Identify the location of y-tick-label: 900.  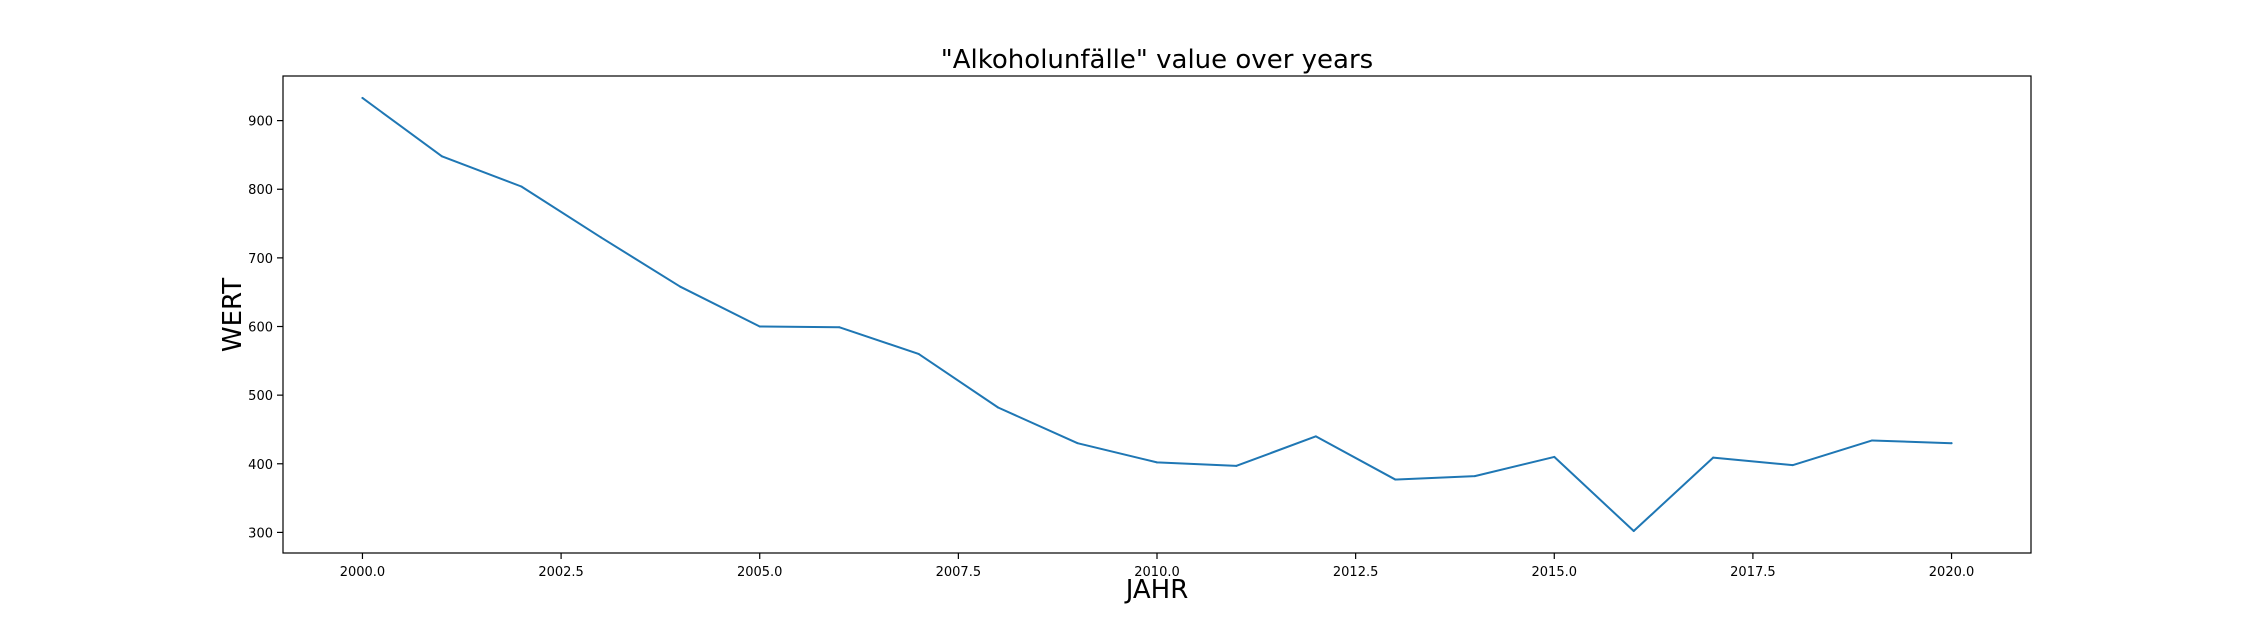
(260, 122).